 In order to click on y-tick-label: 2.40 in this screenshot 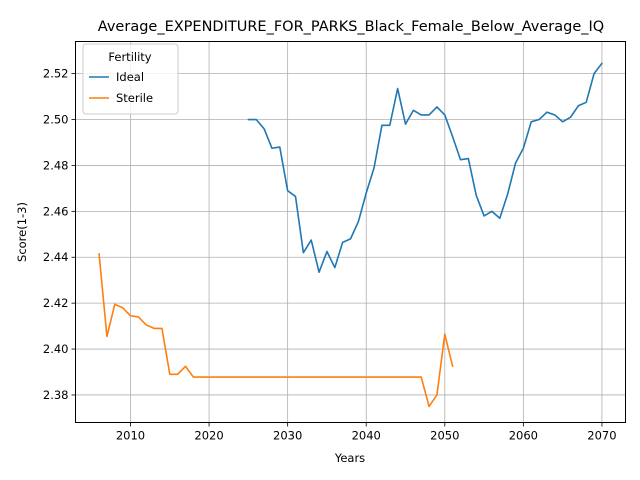, I will do `click(56, 349)`.